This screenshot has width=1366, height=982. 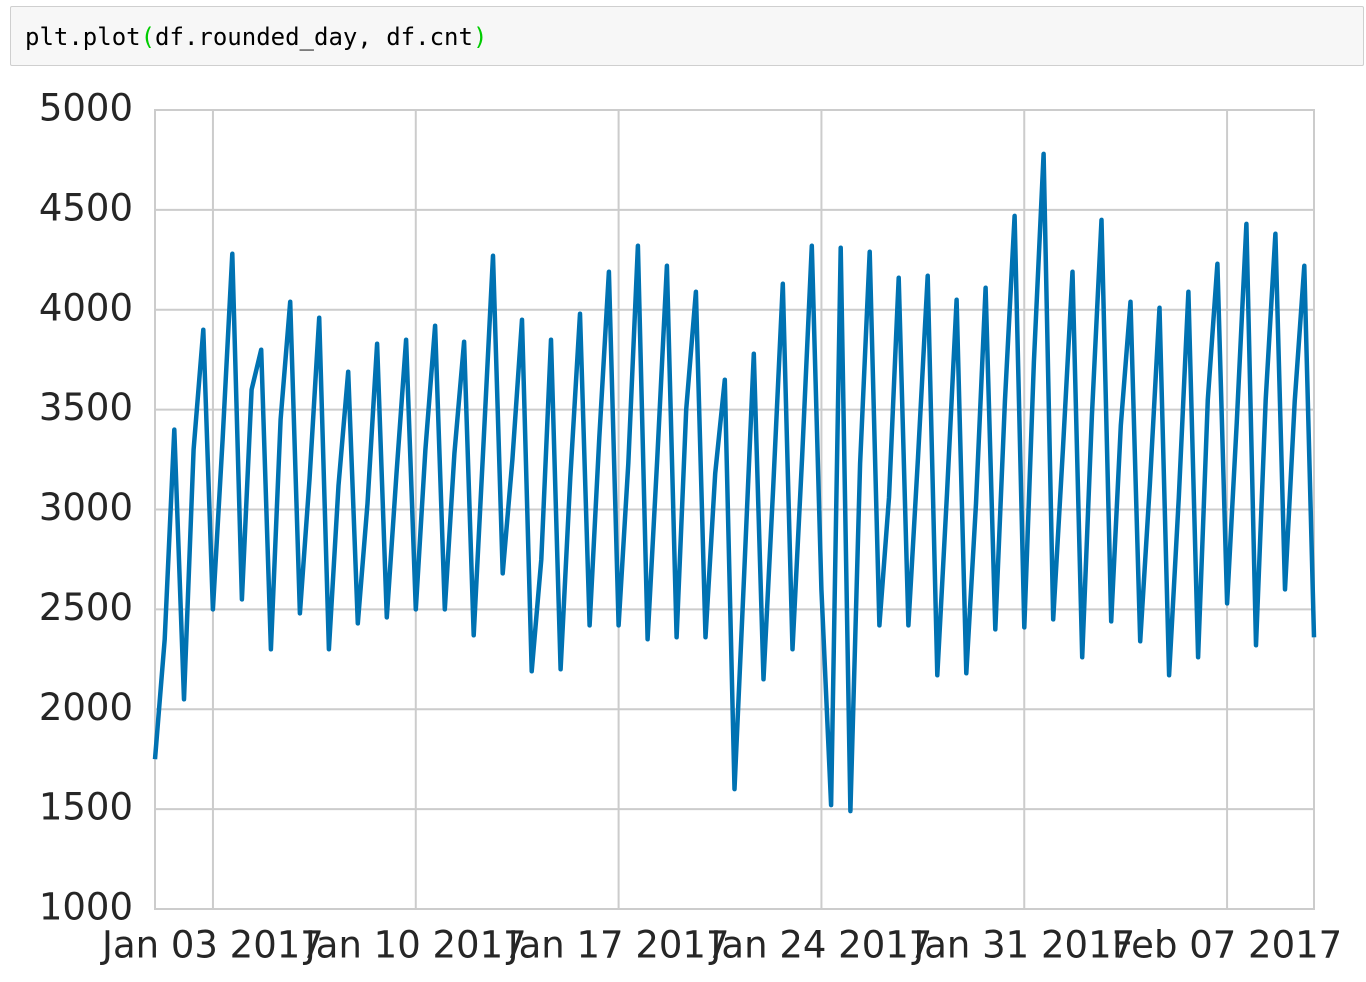 What do you see at coordinates (821, 945) in the screenshot?
I see `x-tick-label: Jan 24 2017` at bounding box center [821, 945].